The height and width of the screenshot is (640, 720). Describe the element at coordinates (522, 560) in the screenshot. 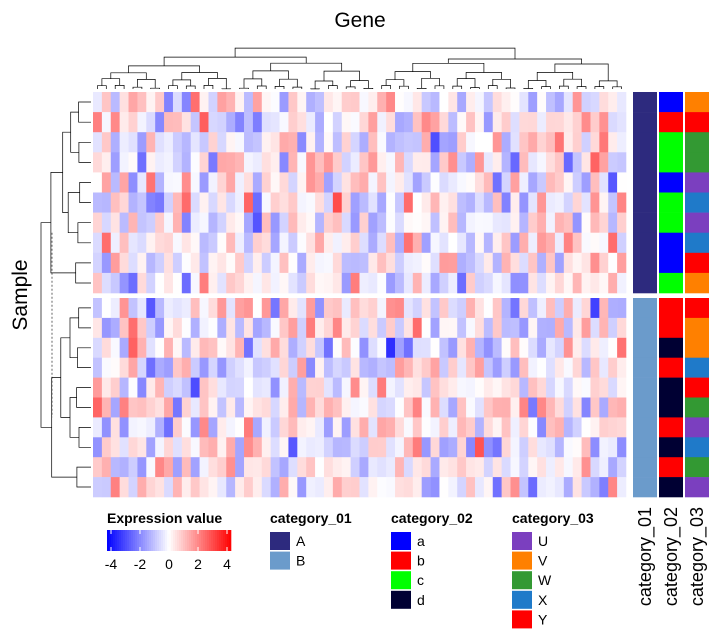

I see `legend-swatch` at that location.